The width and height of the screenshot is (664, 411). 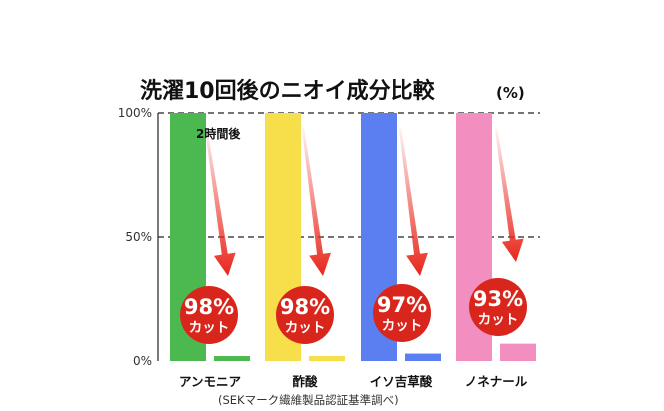 What do you see at coordinates (218, 133) in the screenshot?
I see `time-annotation: 2時間後` at bounding box center [218, 133].